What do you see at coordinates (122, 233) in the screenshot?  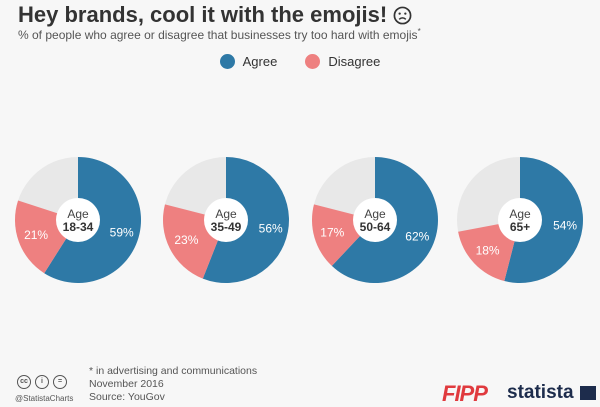 I see `data-label-agree-0: 59%` at bounding box center [122, 233].